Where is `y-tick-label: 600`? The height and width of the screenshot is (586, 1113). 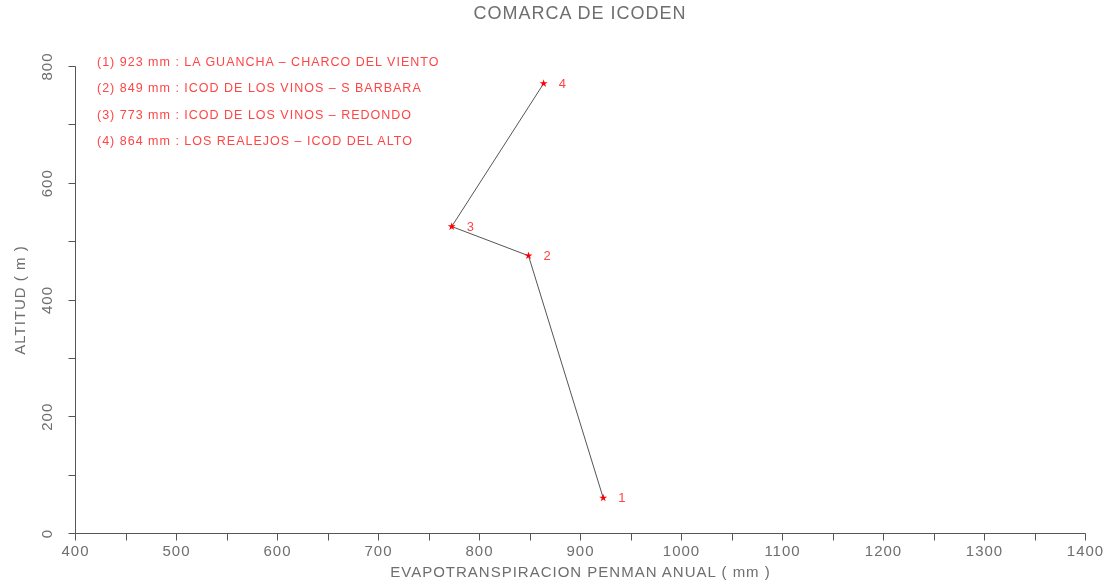 y-tick-label: 600 is located at coordinates (46, 183).